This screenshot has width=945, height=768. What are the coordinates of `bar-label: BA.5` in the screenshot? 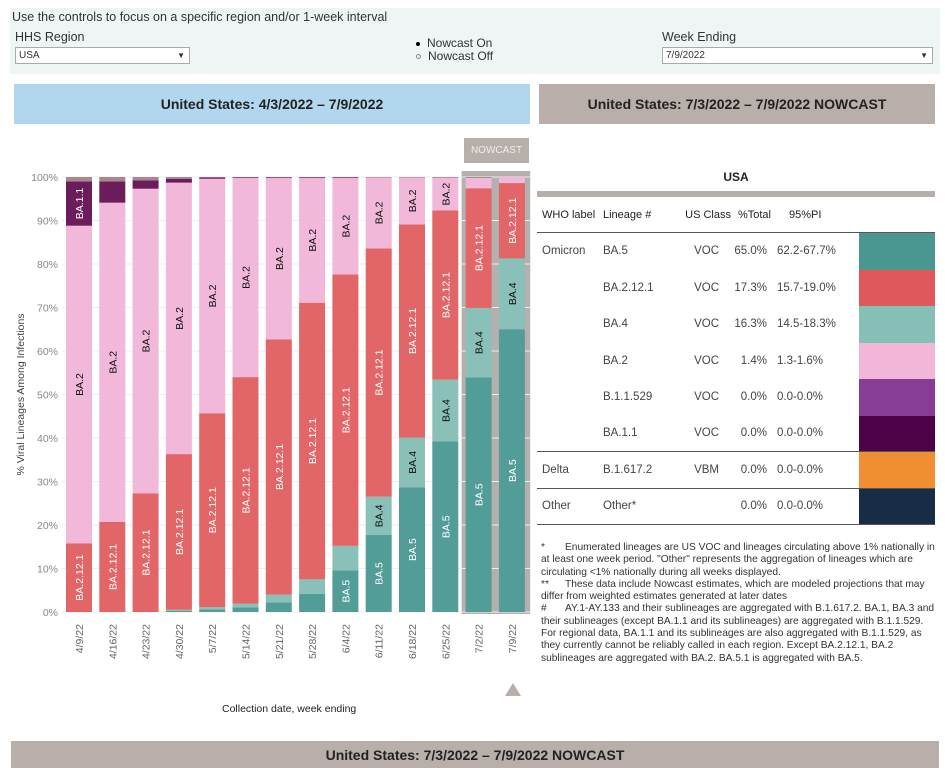 It's located at (480, 494).